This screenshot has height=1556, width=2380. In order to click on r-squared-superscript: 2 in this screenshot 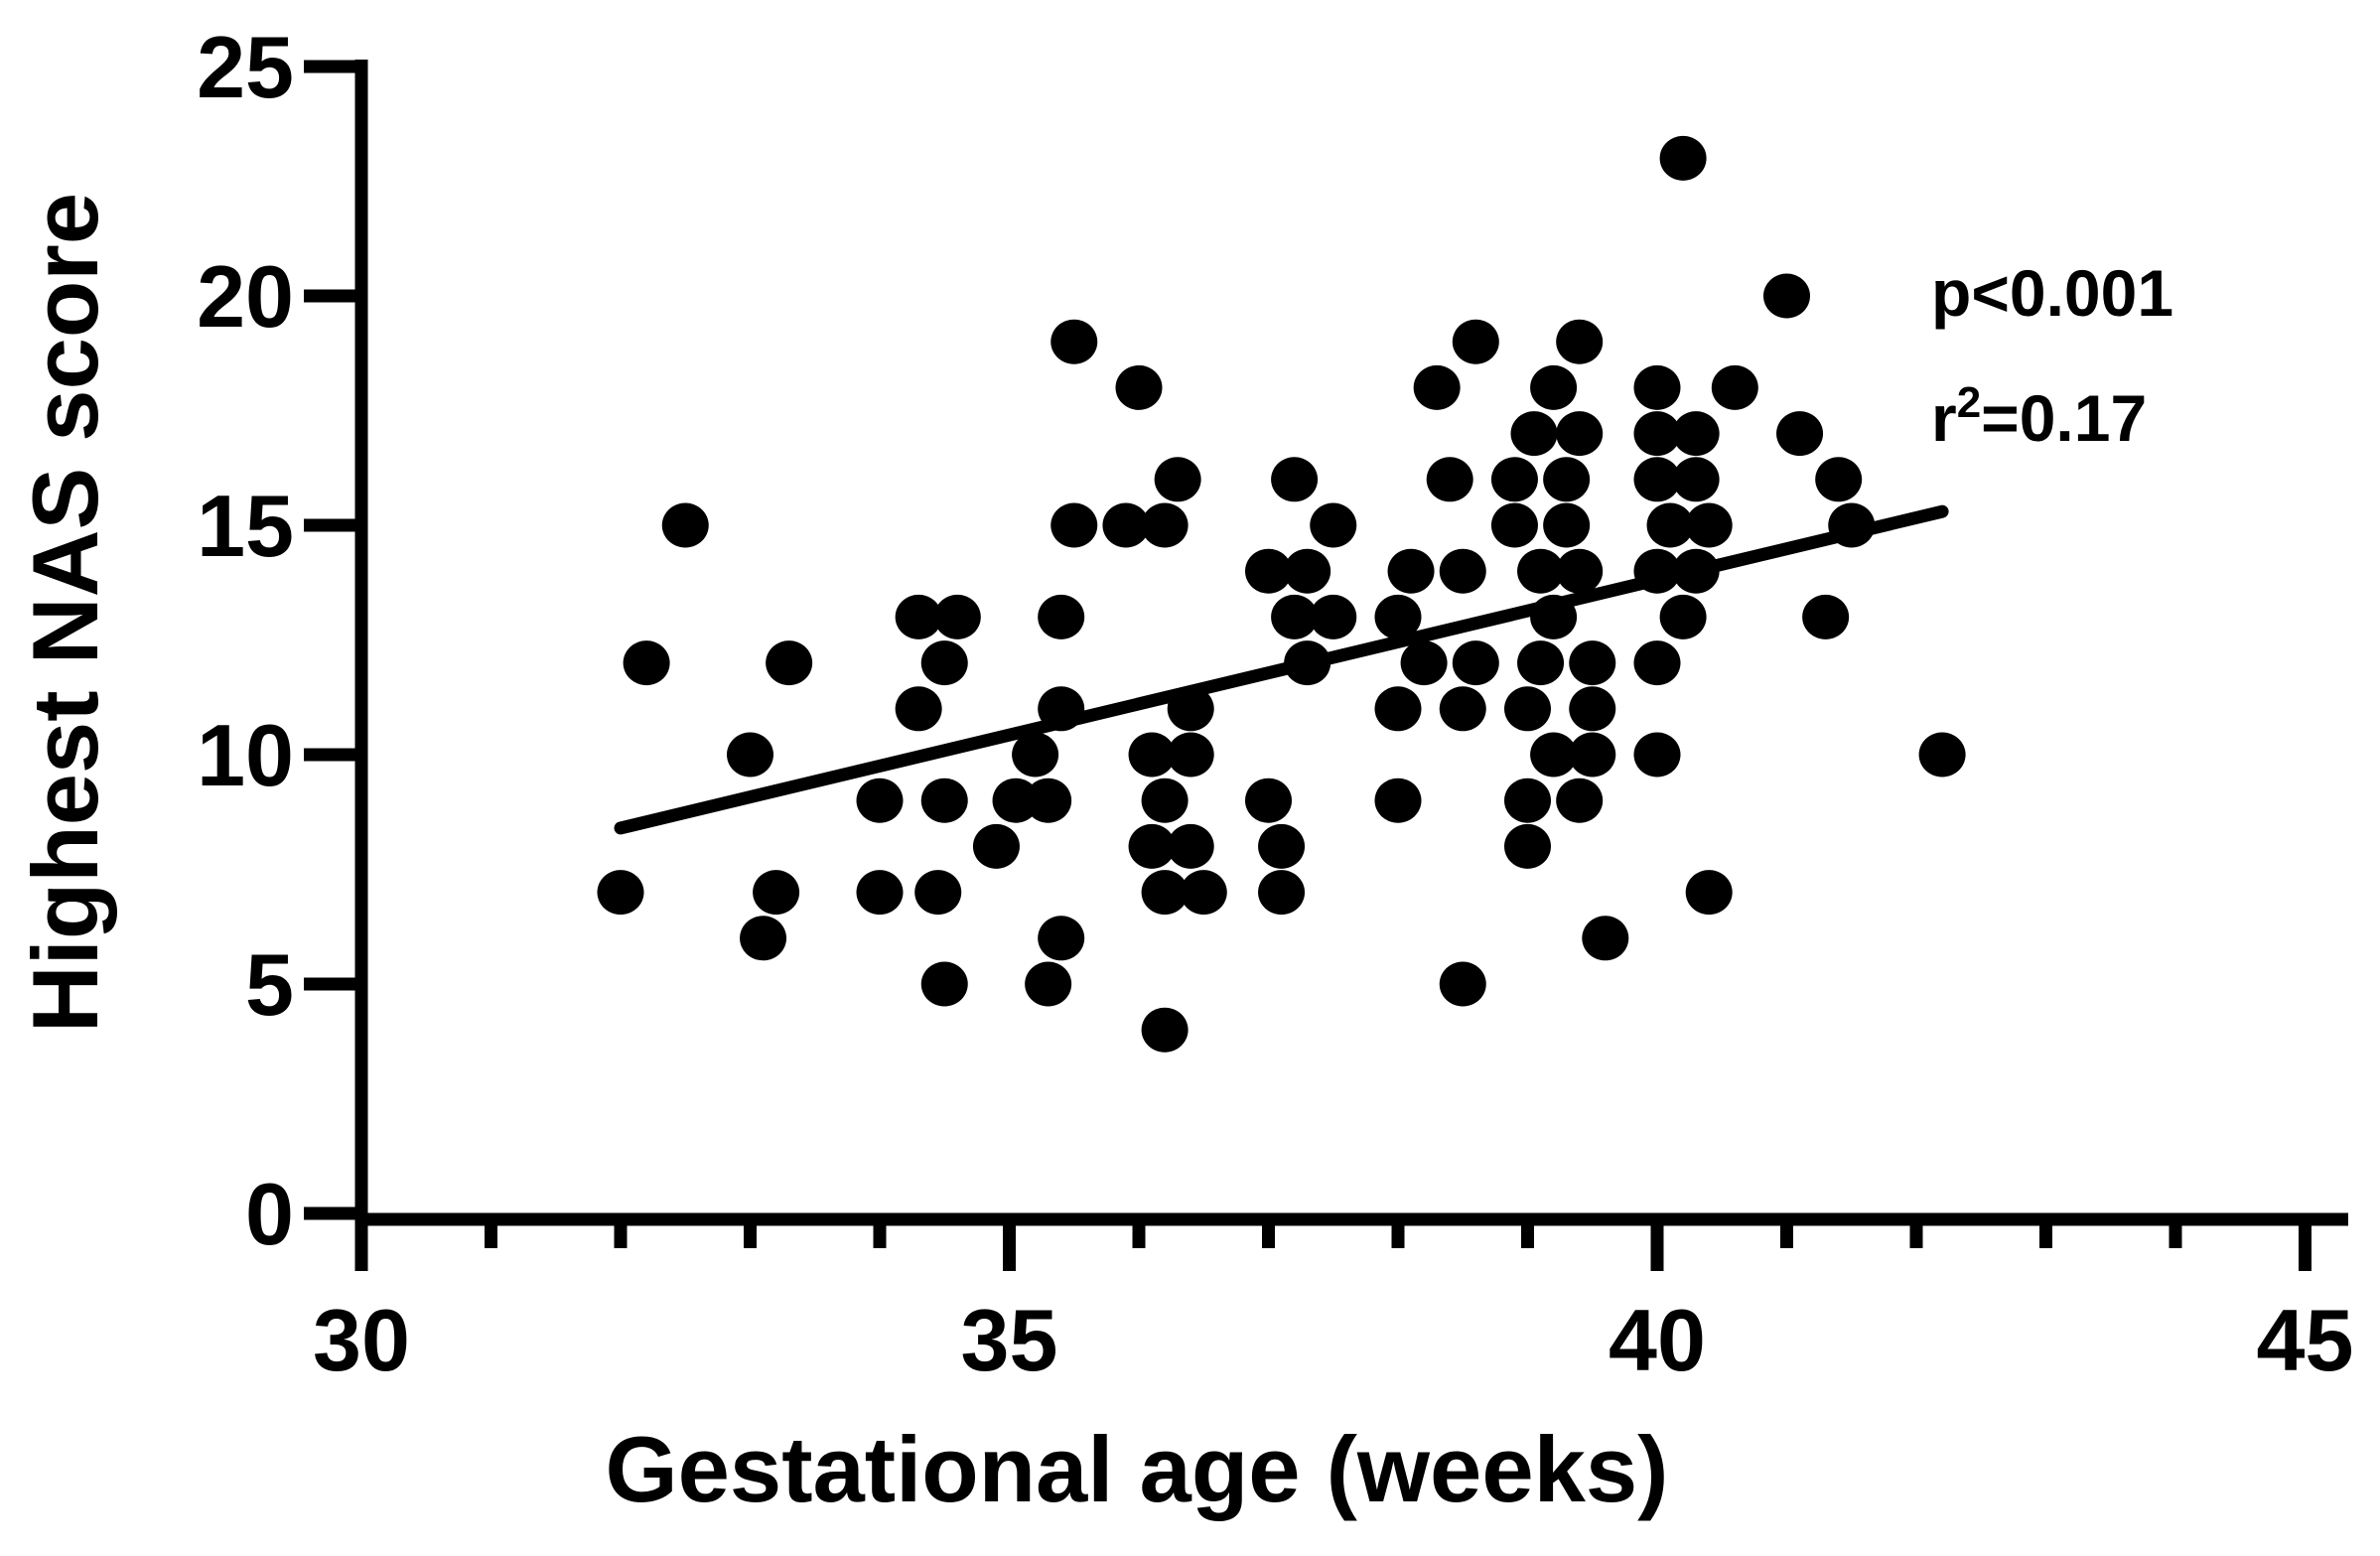, I will do `click(1969, 403)`.